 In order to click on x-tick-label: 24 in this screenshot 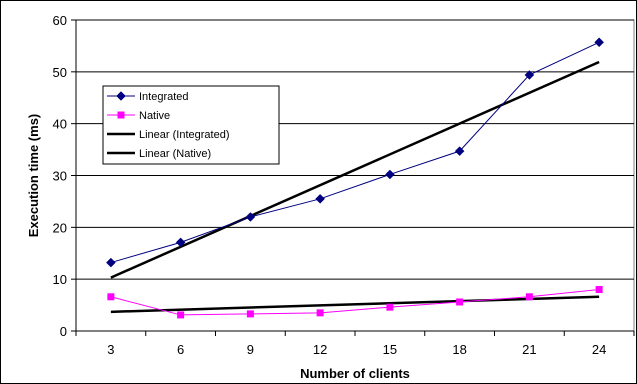, I will do `click(599, 349)`.